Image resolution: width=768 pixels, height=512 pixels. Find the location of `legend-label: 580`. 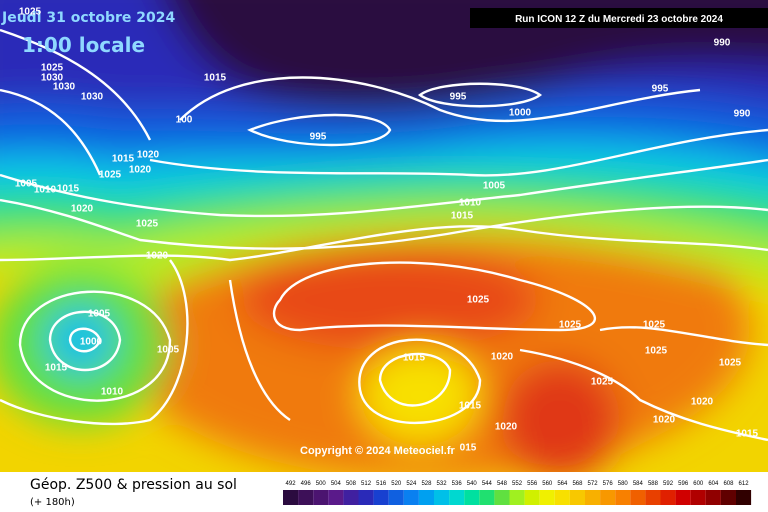

legend-label: 580 is located at coordinates (623, 484).